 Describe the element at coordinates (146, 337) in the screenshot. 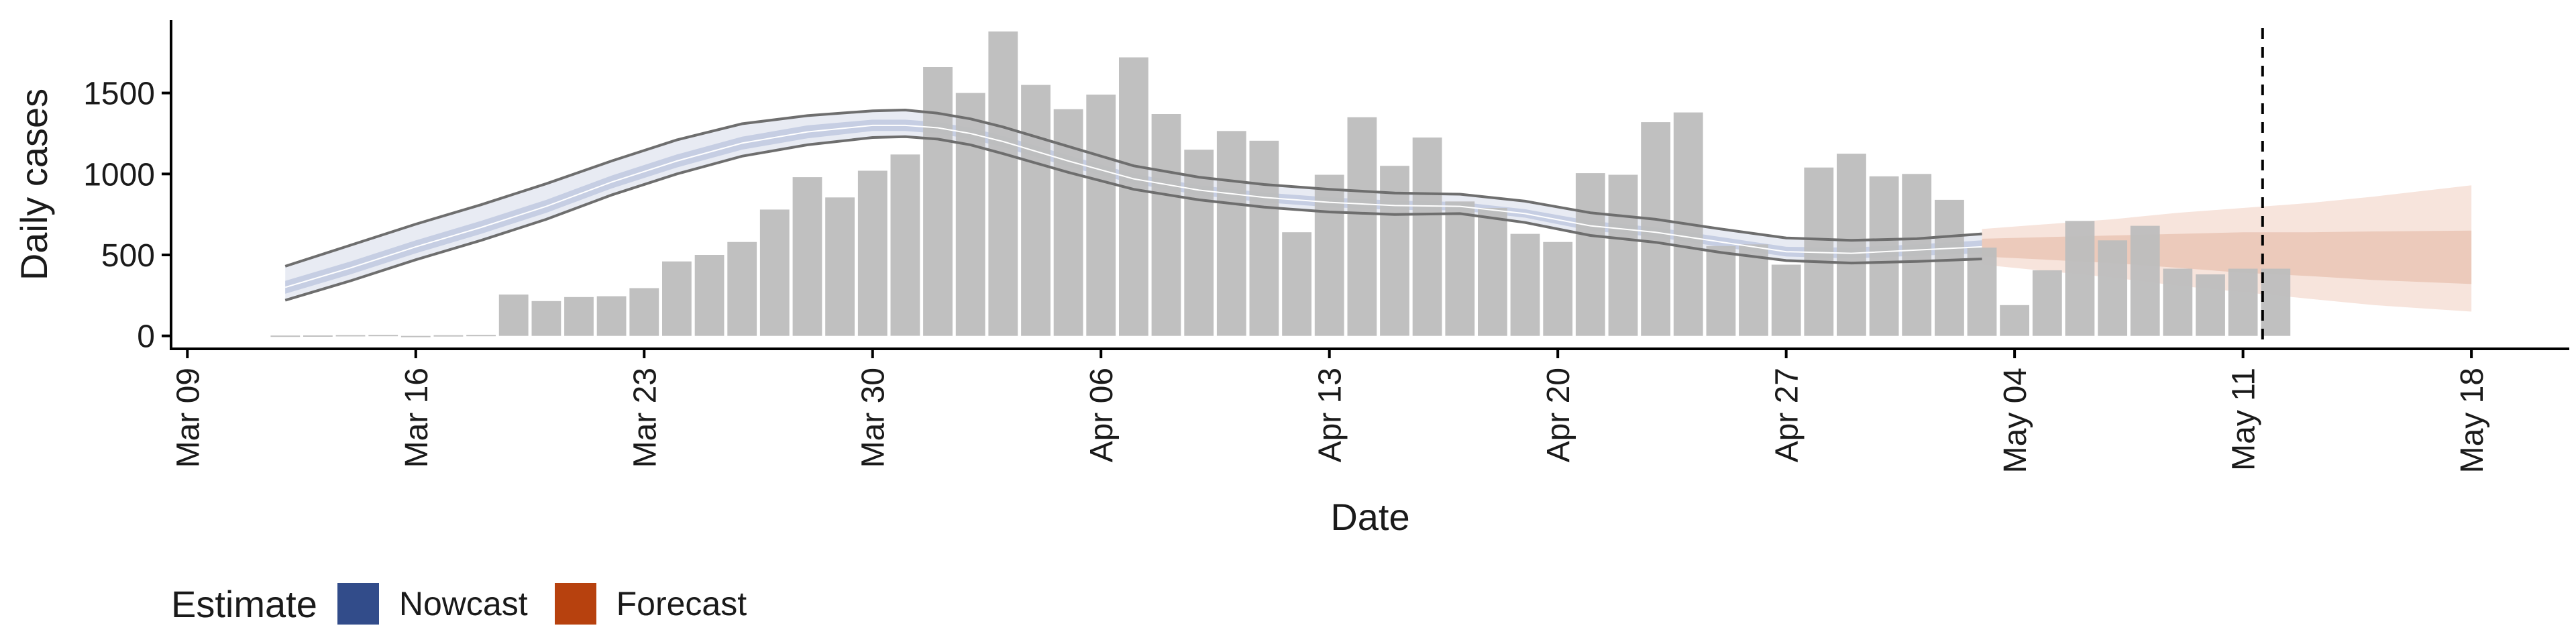

I see `y-tick-label: 0` at that location.